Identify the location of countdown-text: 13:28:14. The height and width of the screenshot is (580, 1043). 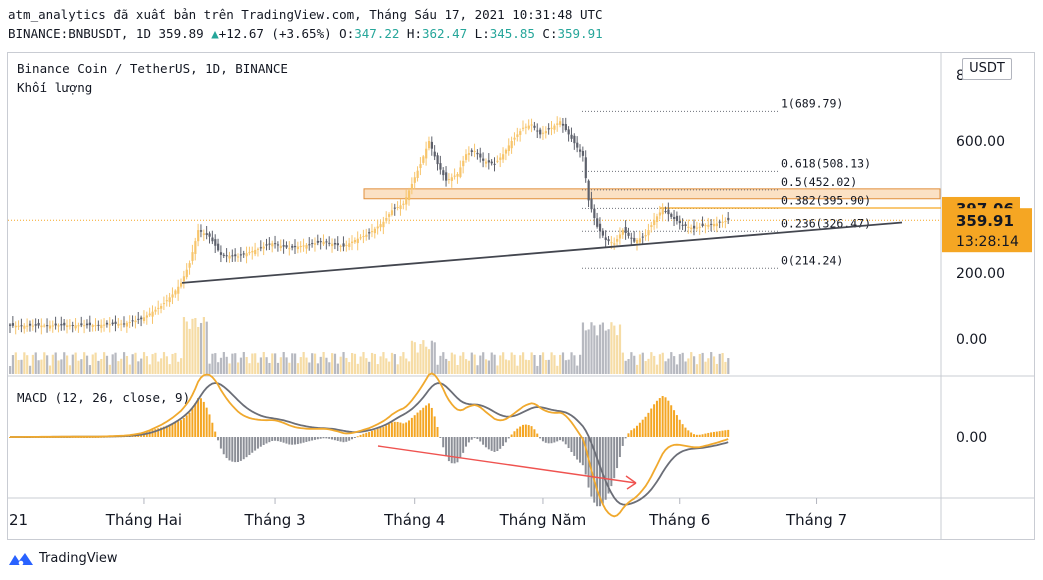
(987, 242).